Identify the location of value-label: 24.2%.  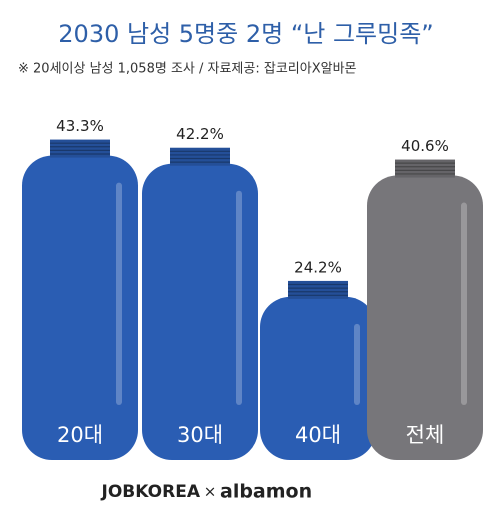
(318, 267).